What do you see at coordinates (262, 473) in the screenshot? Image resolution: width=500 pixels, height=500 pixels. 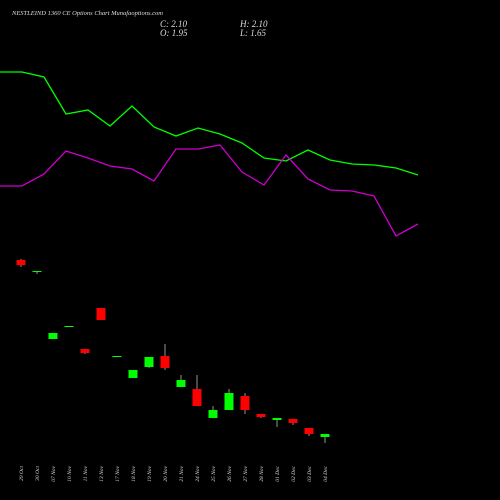 I see `x-tick-label: 28 Nov` at bounding box center [262, 473].